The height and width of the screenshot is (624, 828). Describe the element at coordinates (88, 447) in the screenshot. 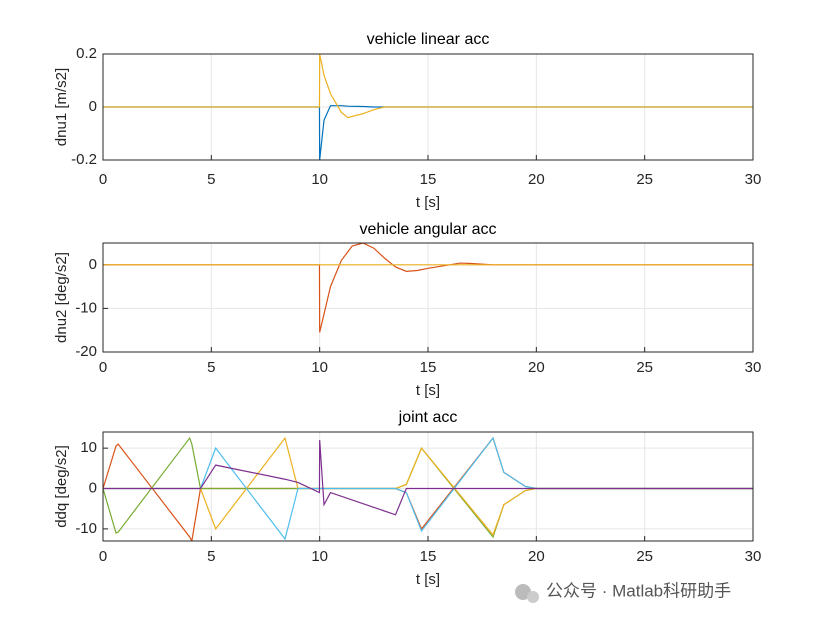

I see `y-tick-label: 10` at that location.